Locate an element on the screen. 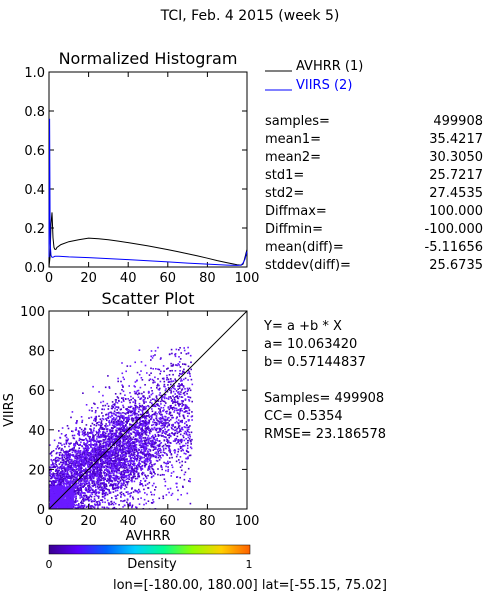  stat-std1-value: 25.7217 is located at coordinates (456, 175).